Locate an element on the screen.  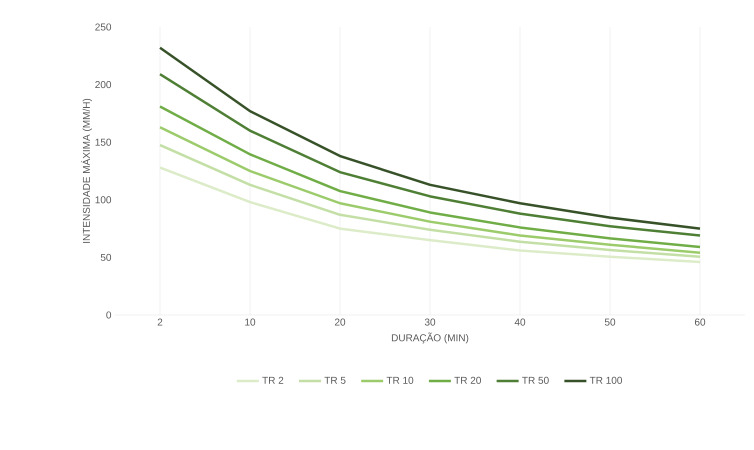
legend-label: TR 20 is located at coordinates (467, 380).